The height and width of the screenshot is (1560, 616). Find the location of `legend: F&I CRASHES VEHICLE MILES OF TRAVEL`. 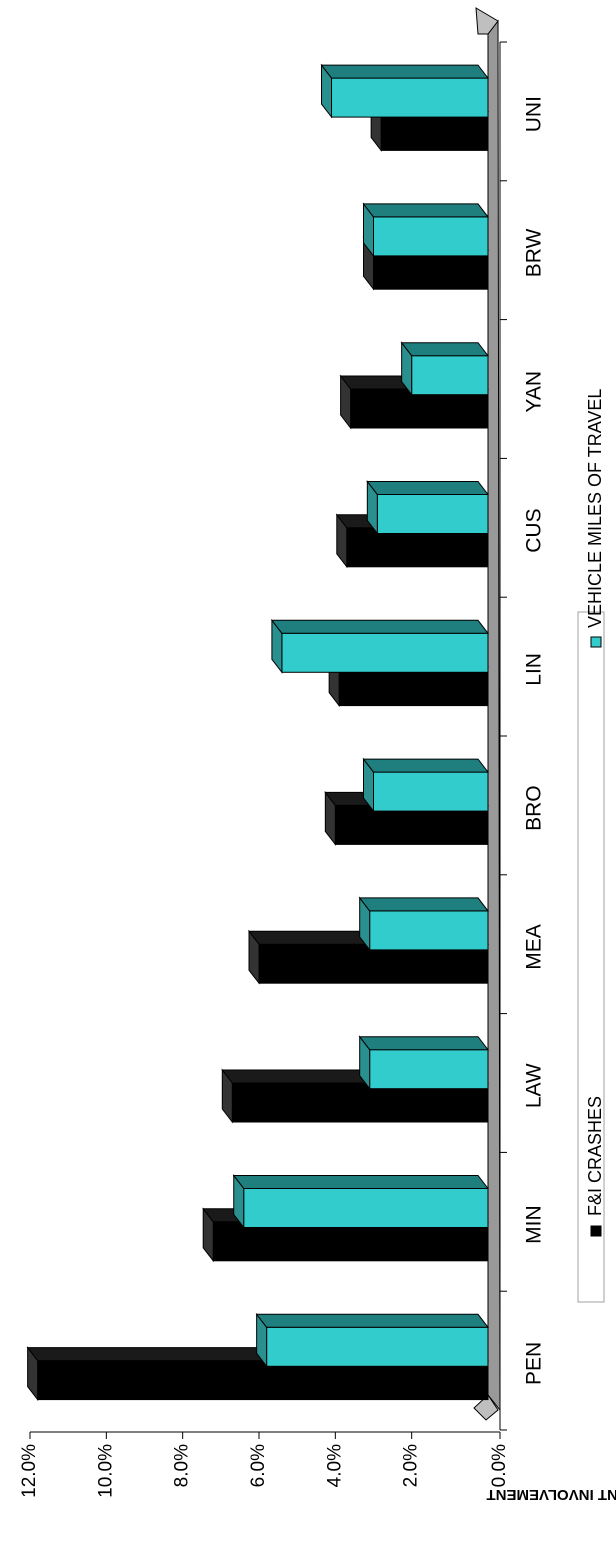

legend: F&I CRASHES VEHICLE MILES OF TRAVEL is located at coordinates (591, 846).